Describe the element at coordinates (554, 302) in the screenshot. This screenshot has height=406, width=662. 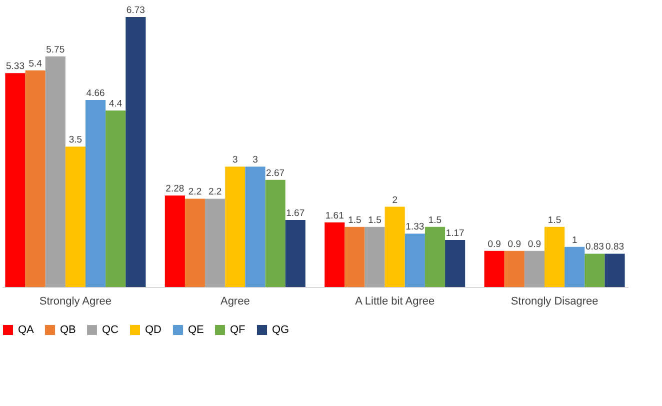
I see `x-tick-label: Strongly Disagree` at that location.